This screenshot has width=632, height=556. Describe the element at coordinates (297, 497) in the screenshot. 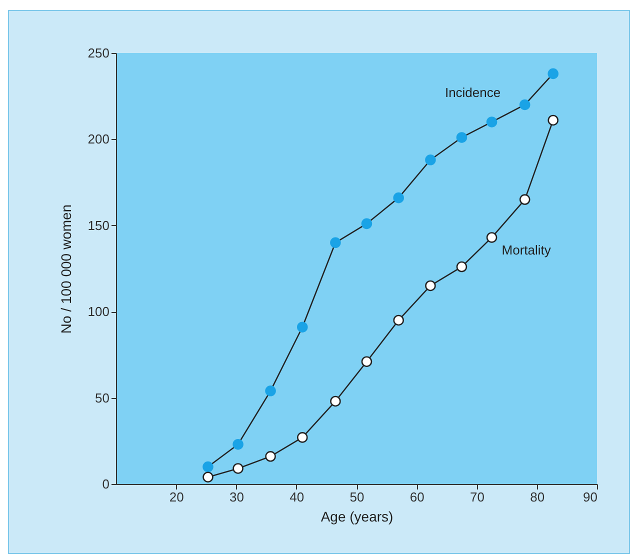

I see `x-tick-label: 40` at that location.